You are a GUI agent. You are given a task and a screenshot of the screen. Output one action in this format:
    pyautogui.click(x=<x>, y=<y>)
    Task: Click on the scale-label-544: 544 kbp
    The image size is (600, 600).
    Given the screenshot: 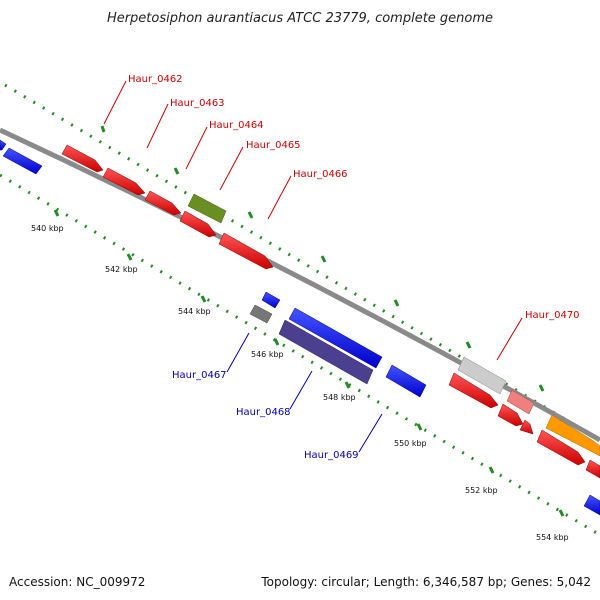 What is the action you would take?
    pyautogui.click(x=194, y=311)
    